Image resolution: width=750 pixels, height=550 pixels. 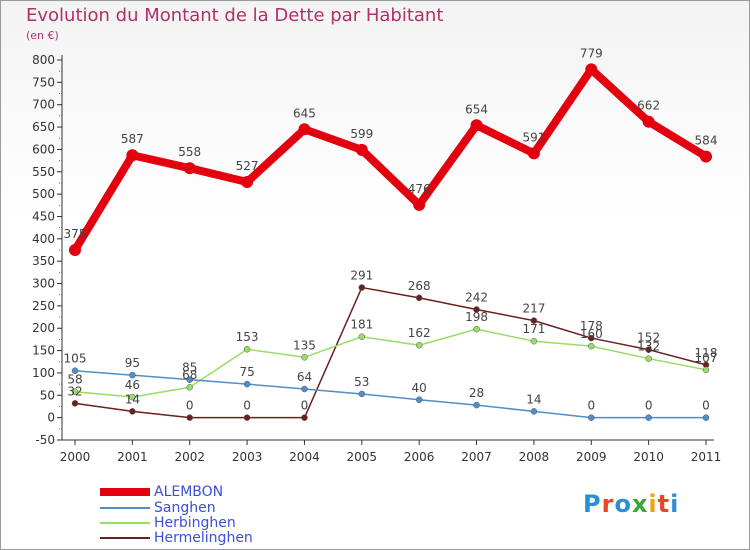 What do you see at coordinates (361, 382) in the screenshot?
I see `data-label: 53` at bounding box center [361, 382].